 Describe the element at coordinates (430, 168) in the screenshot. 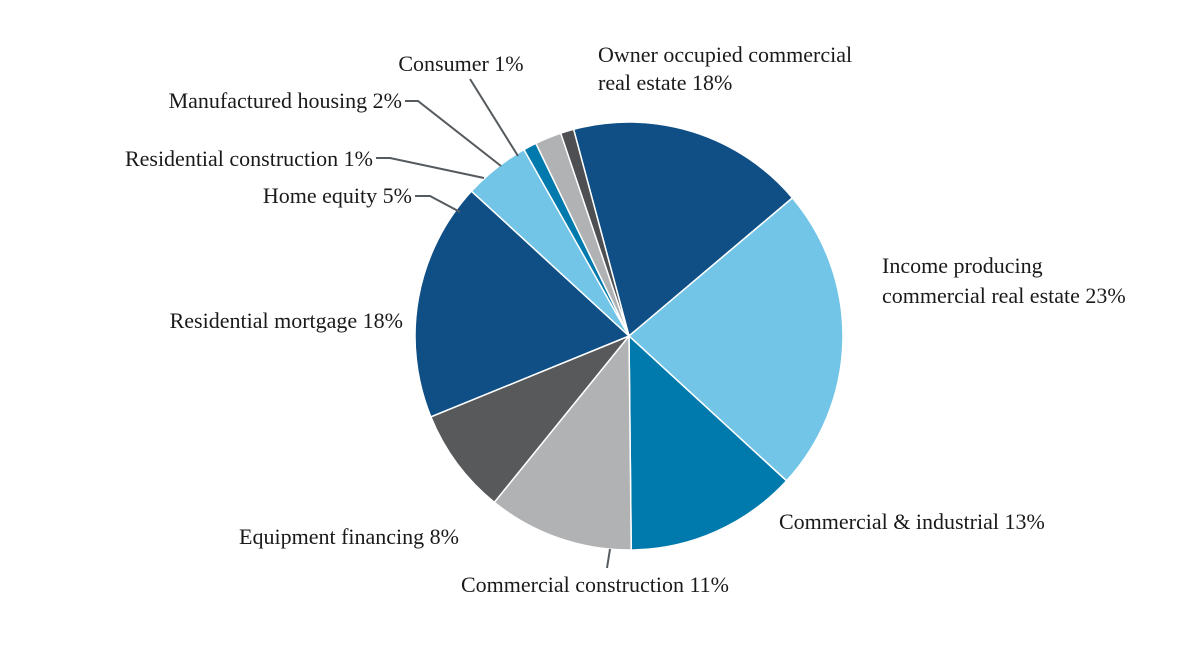

I see `leader-line-rescon` at that location.